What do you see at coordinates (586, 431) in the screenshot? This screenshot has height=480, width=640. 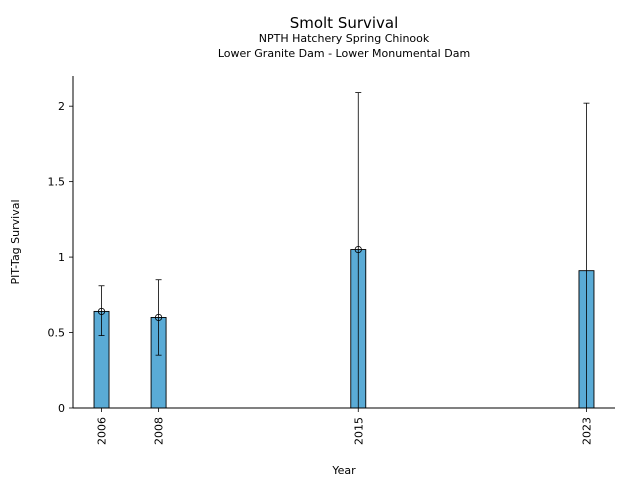 I see `x-tick-label: 2023` at bounding box center [586, 431].